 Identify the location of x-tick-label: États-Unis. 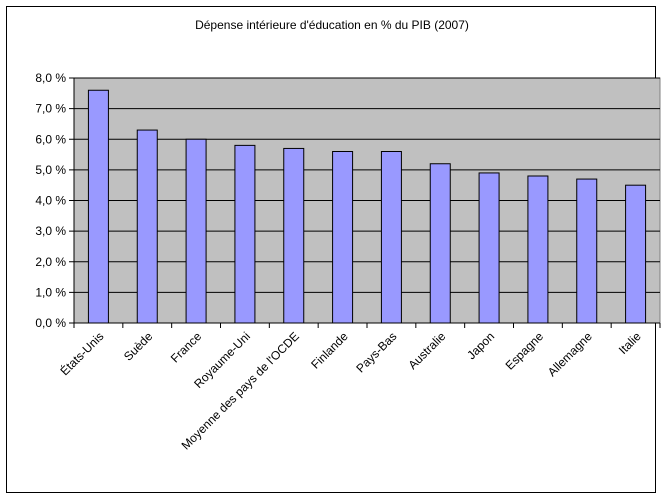
(82, 354).